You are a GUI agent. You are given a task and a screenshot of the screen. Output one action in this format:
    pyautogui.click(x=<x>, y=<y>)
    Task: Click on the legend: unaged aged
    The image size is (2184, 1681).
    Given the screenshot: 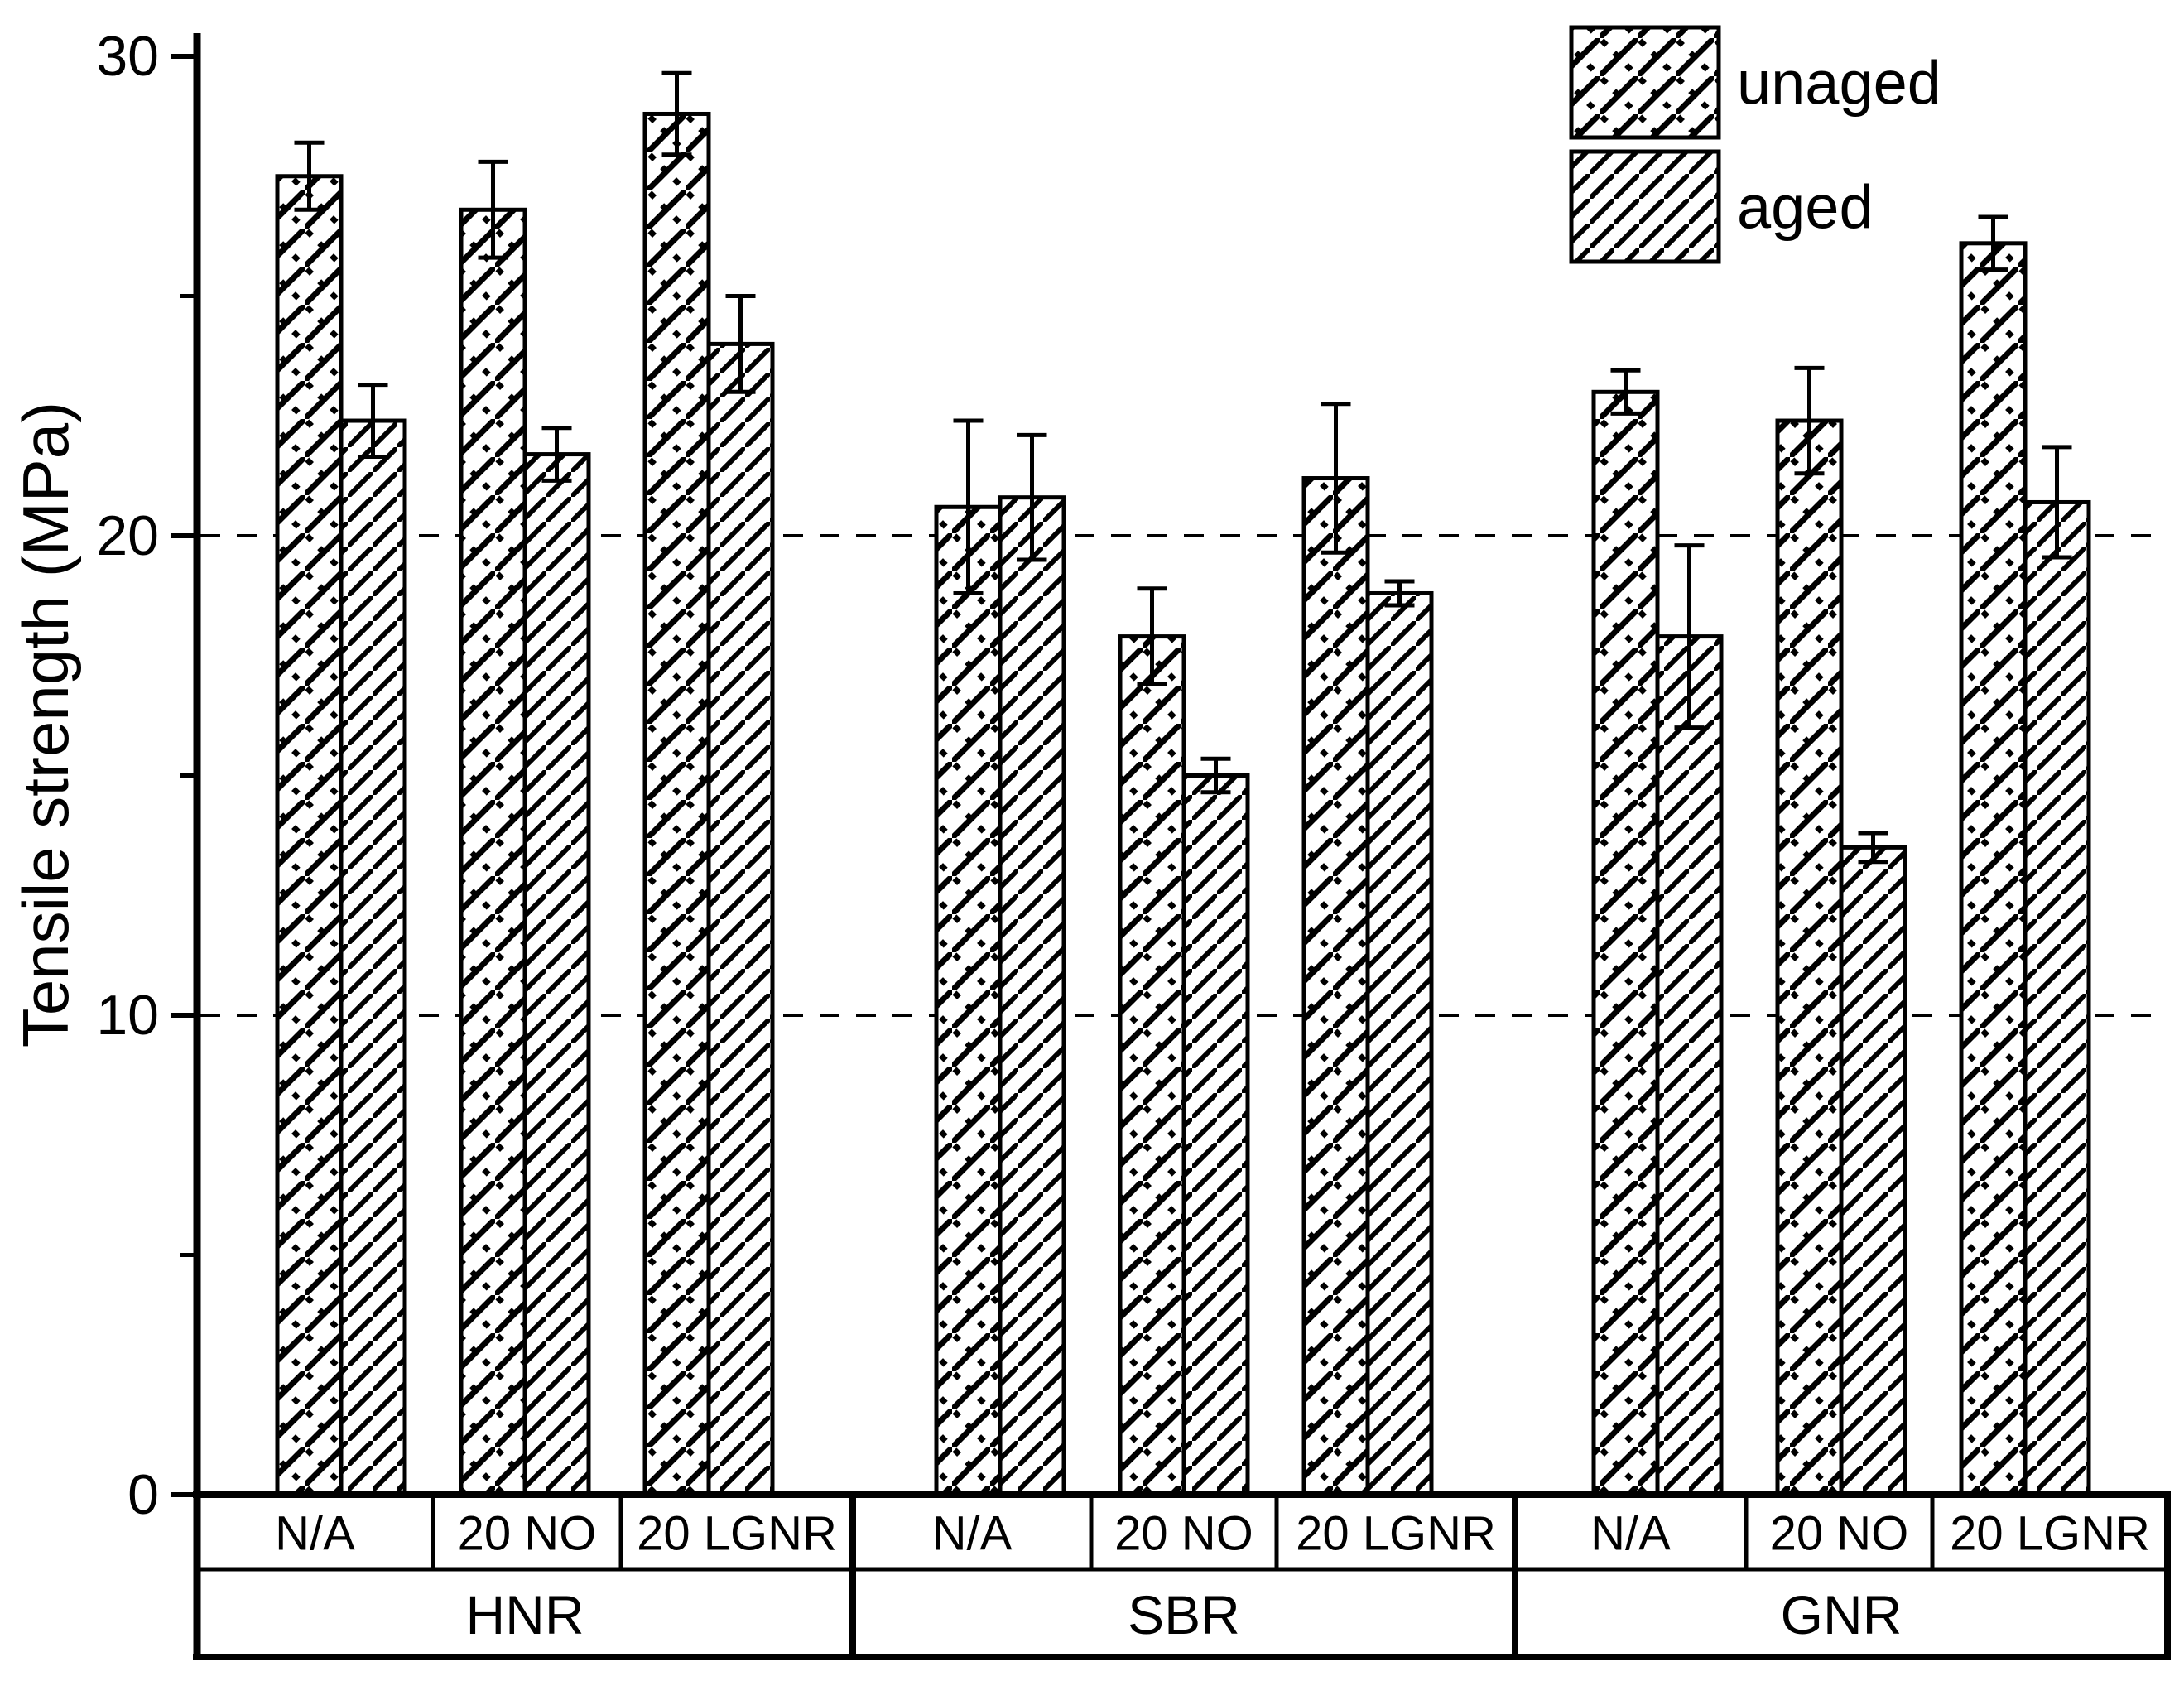 What is the action you would take?
    pyautogui.click(x=1755, y=144)
    